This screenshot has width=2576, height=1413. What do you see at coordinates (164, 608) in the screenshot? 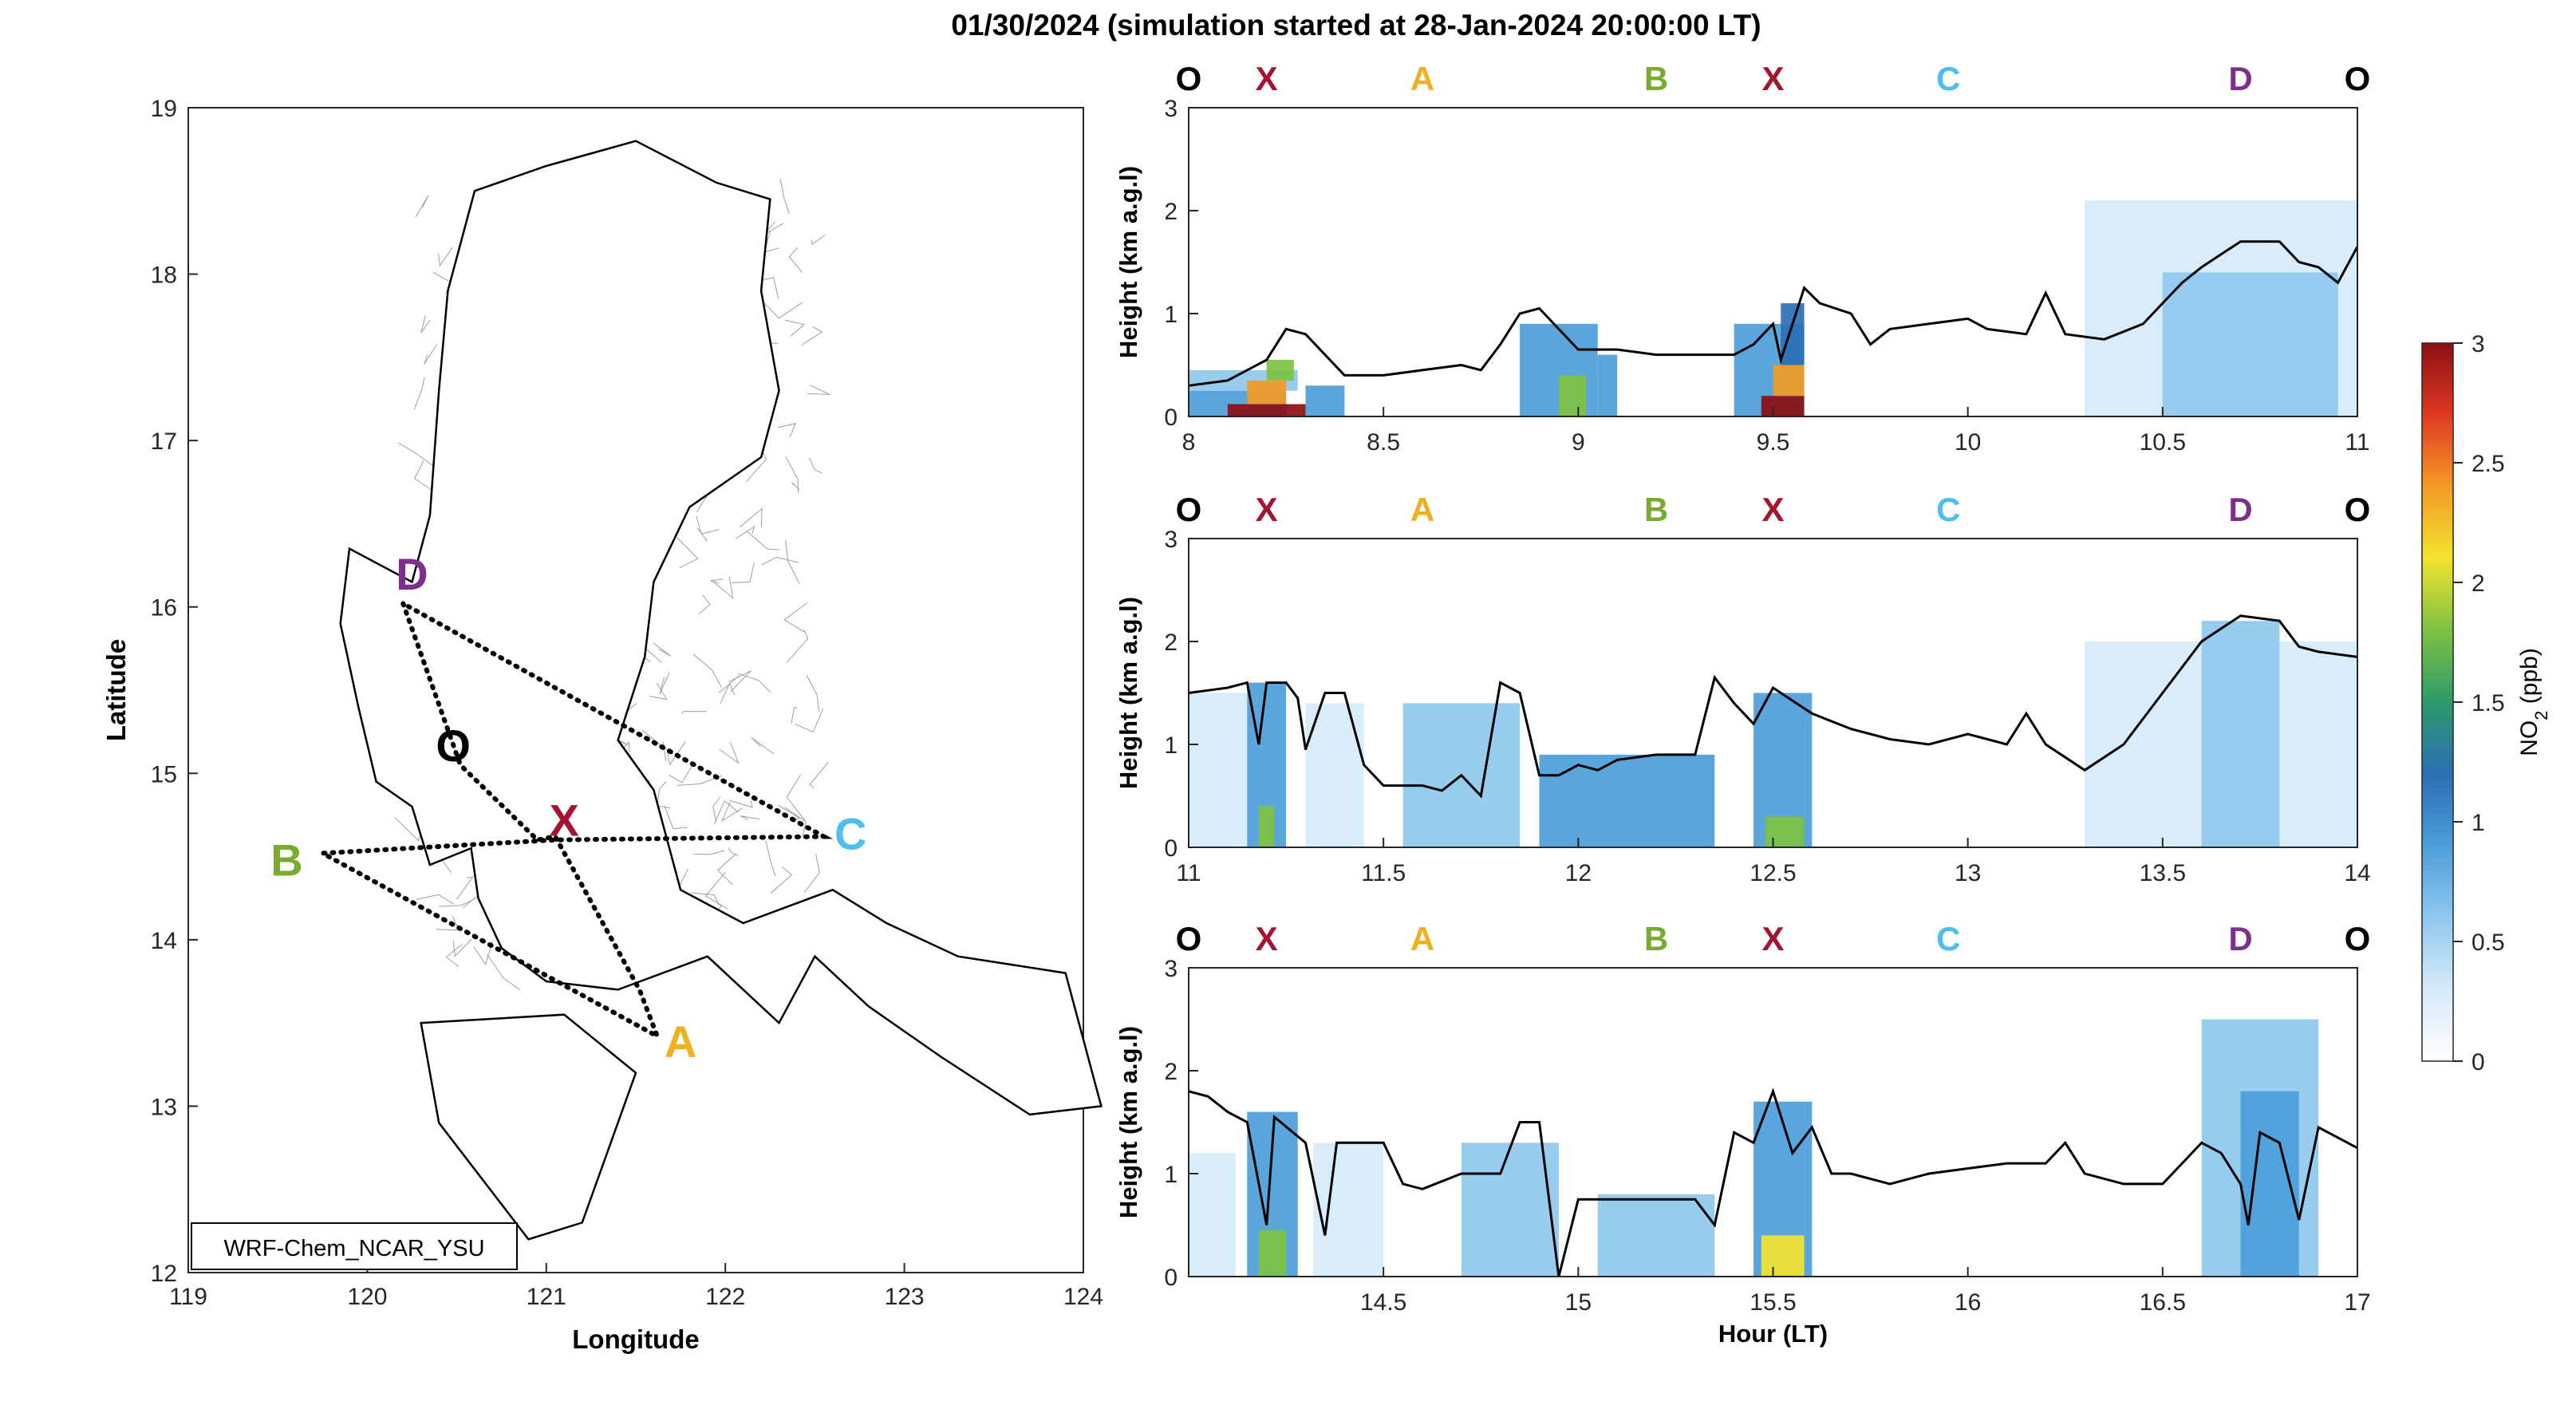
I see `map-y-tick-label: 16` at bounding box center [164, 608].